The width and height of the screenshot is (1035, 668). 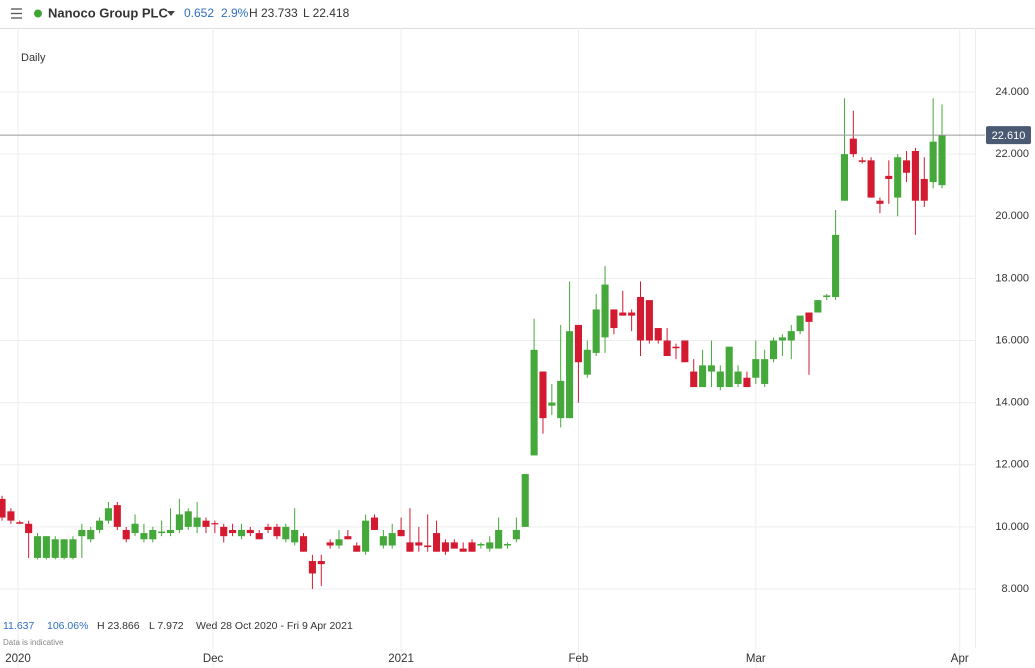 What do you see at coordinates (1012, 92) in the screenshot?
I see `y-tick-label: 24.000` at bounding box center [1012, 92].